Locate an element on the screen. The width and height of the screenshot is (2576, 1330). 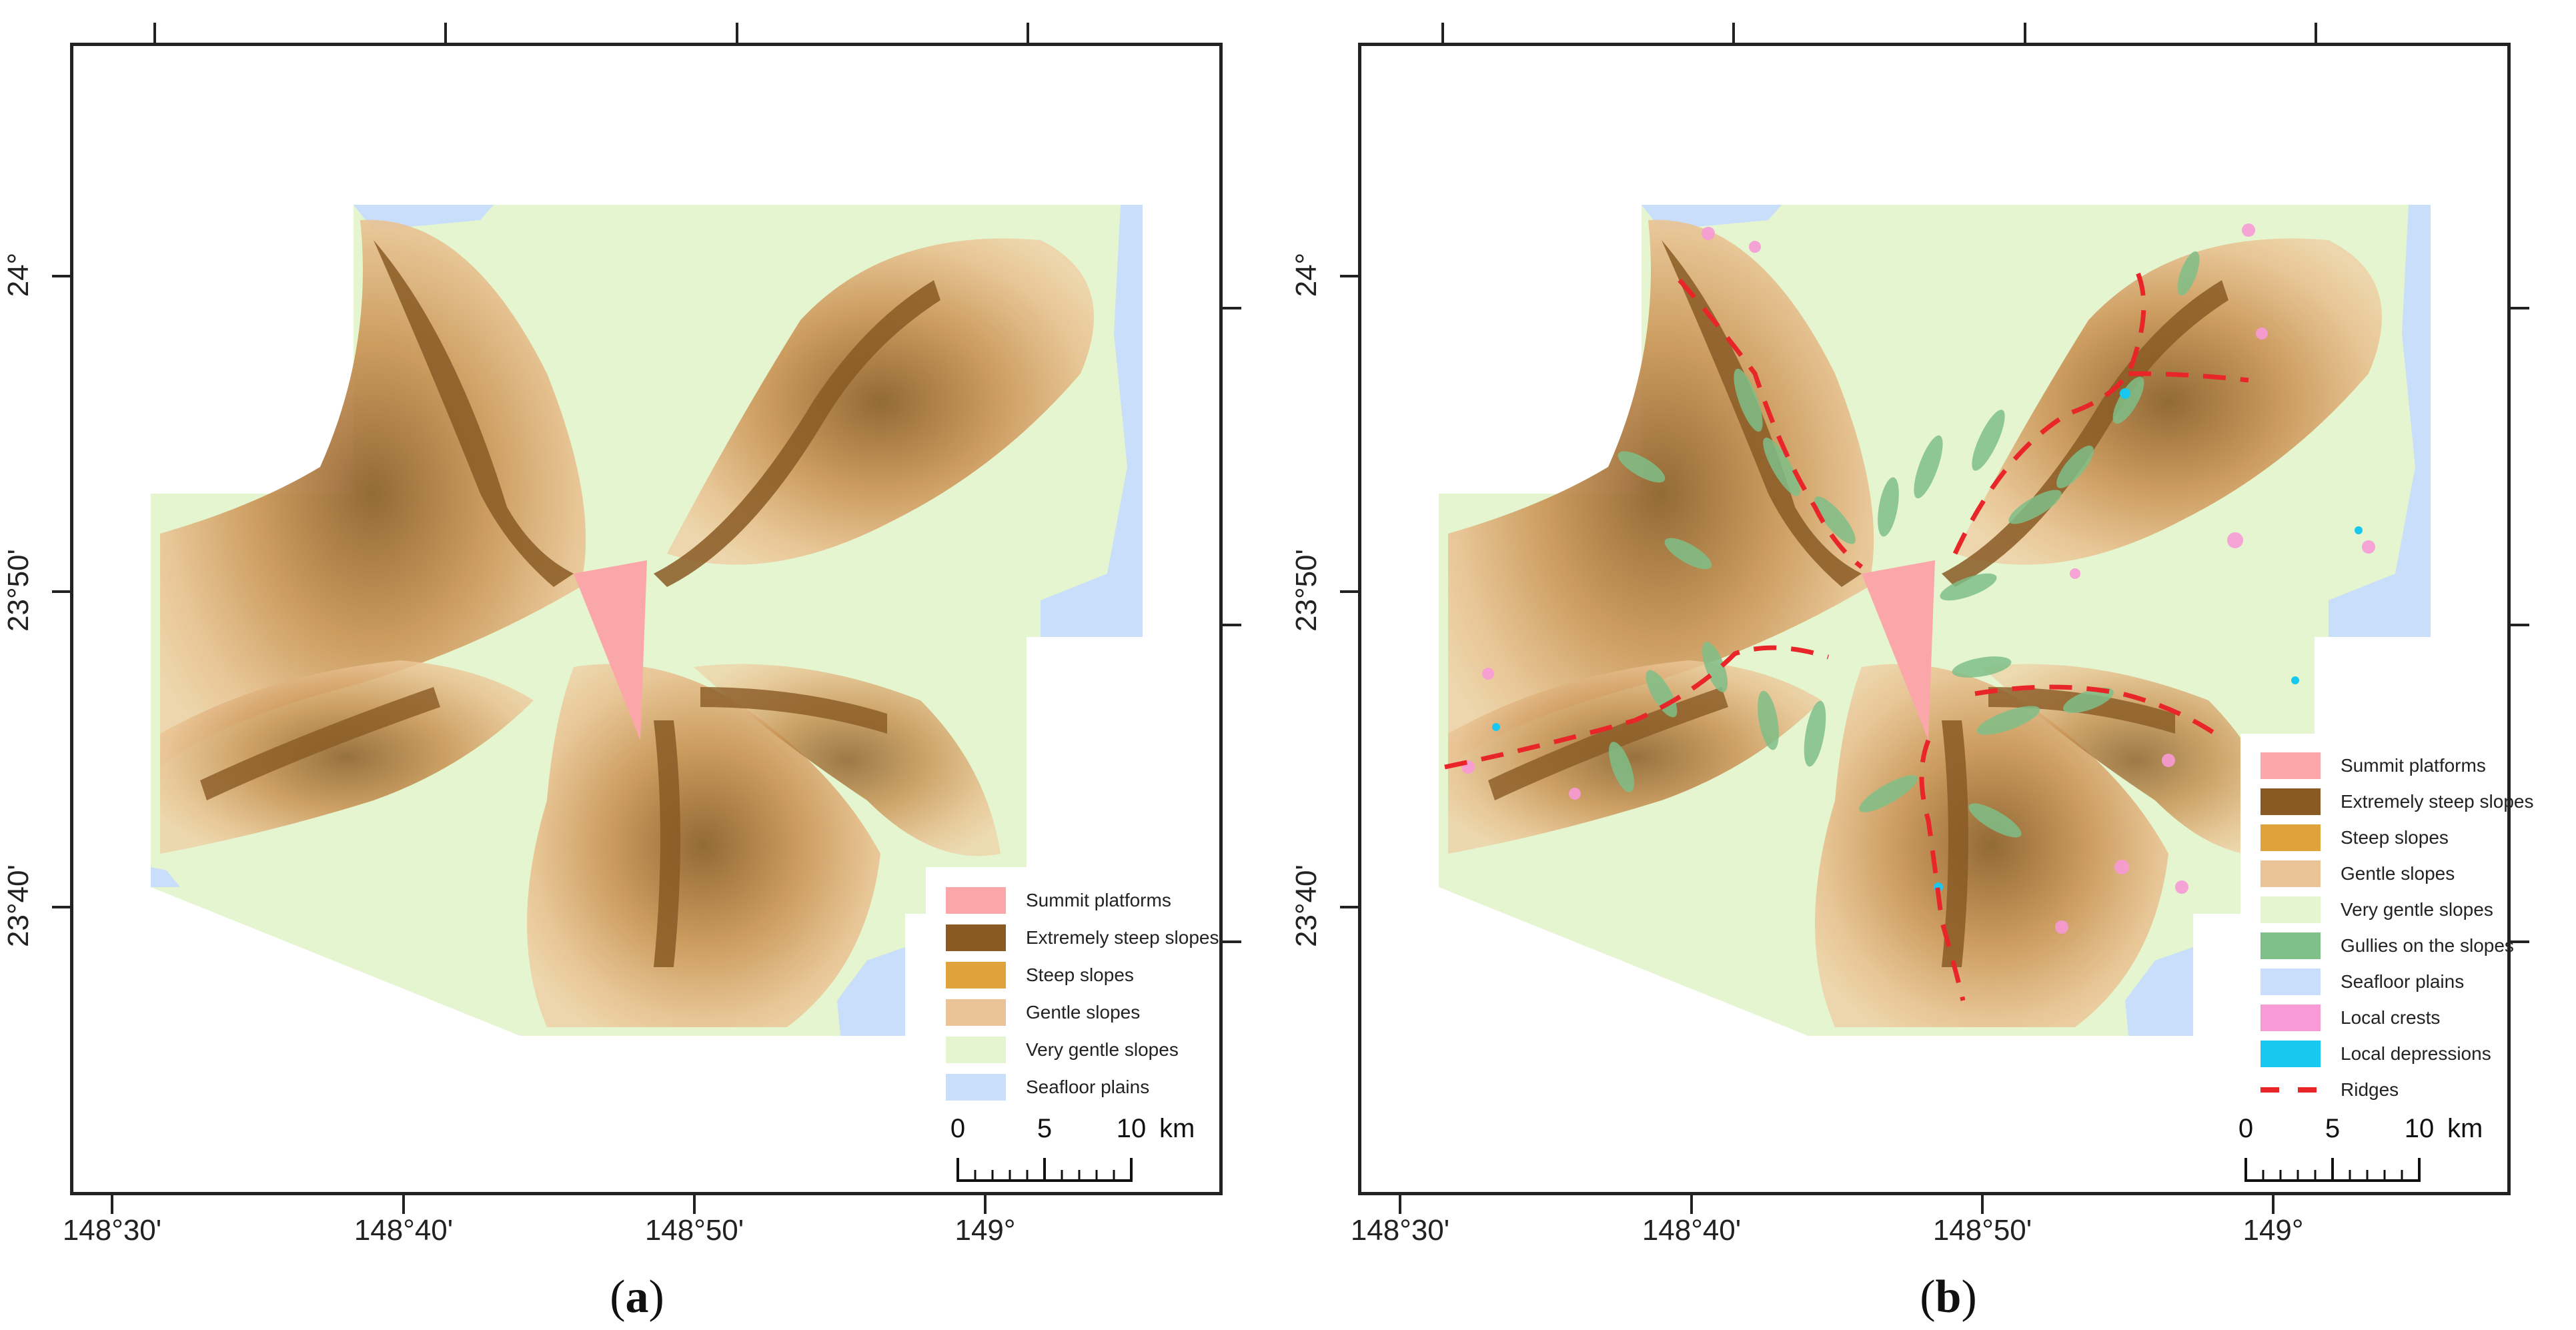
legend-item: Local depressions is located at coordinates (2376, 1054).